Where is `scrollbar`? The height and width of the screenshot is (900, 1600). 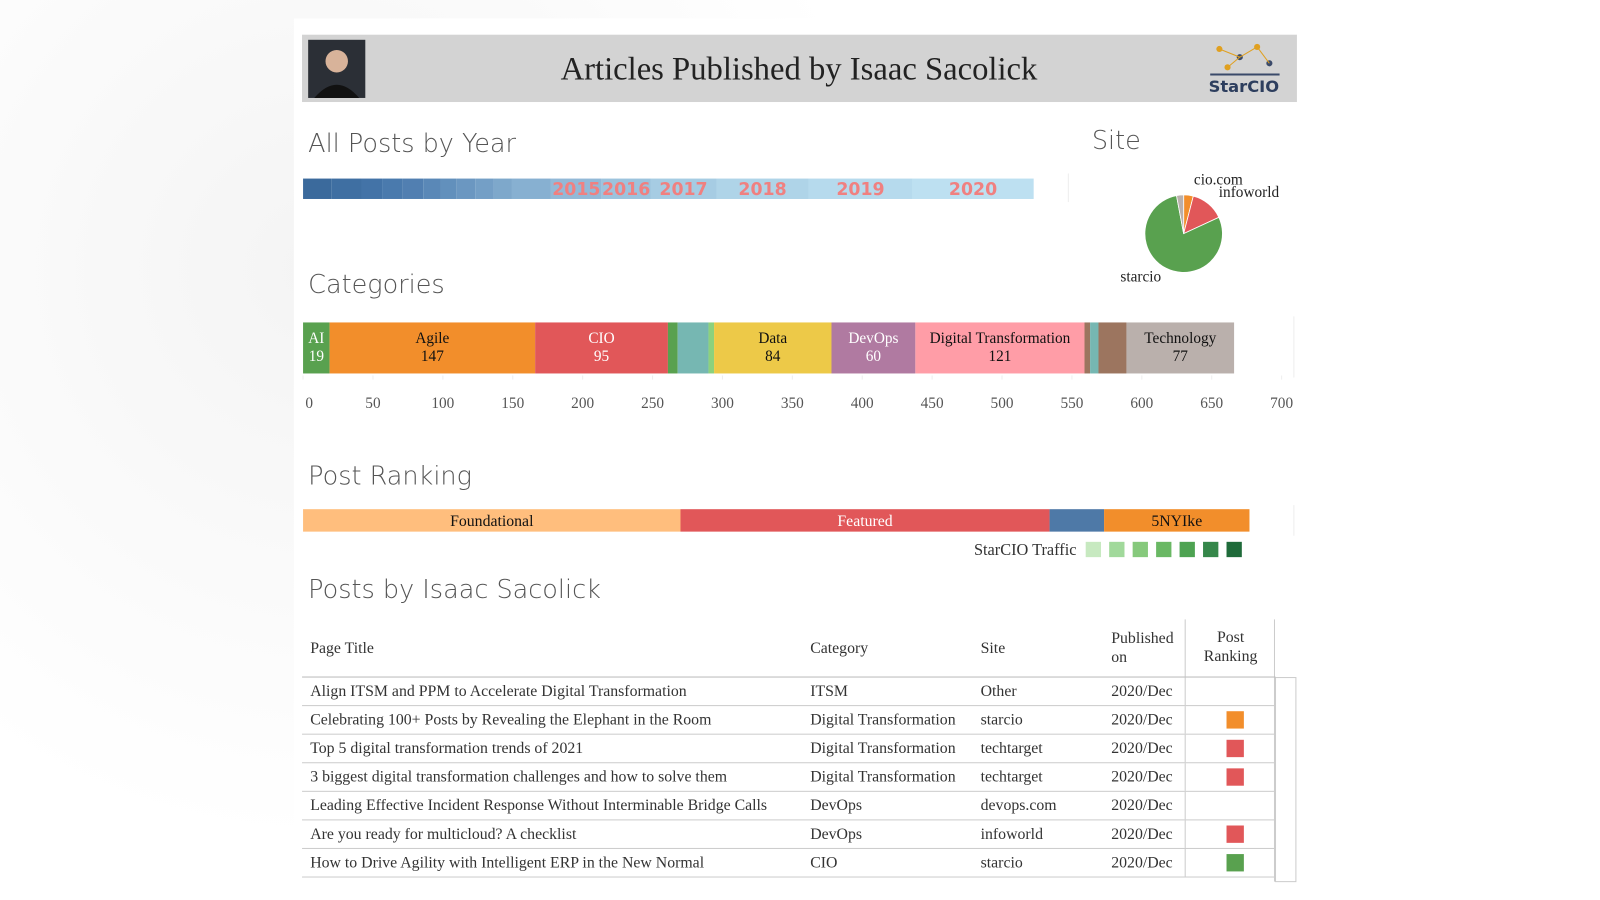
scrollbar is located at coordinates (1285, 780).